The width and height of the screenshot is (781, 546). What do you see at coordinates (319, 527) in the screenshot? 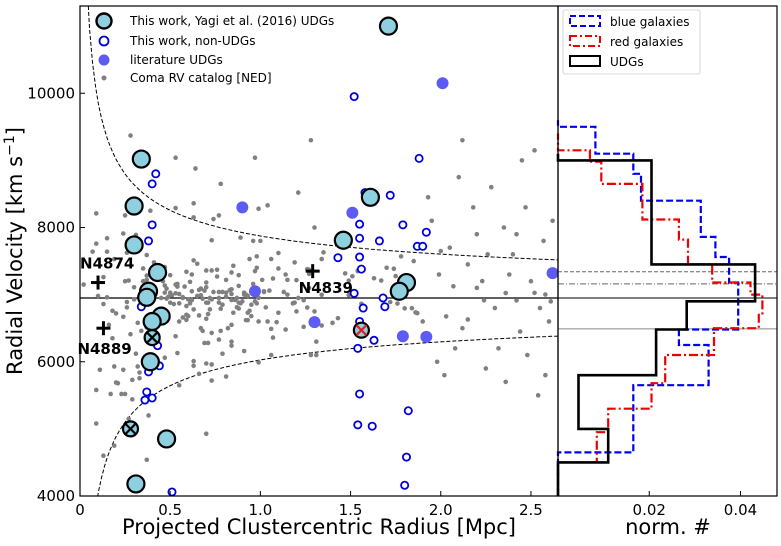
I see `x-axis-title: Projected Clustercentric Radius [Mpc]` at bounding box center [319, 527].